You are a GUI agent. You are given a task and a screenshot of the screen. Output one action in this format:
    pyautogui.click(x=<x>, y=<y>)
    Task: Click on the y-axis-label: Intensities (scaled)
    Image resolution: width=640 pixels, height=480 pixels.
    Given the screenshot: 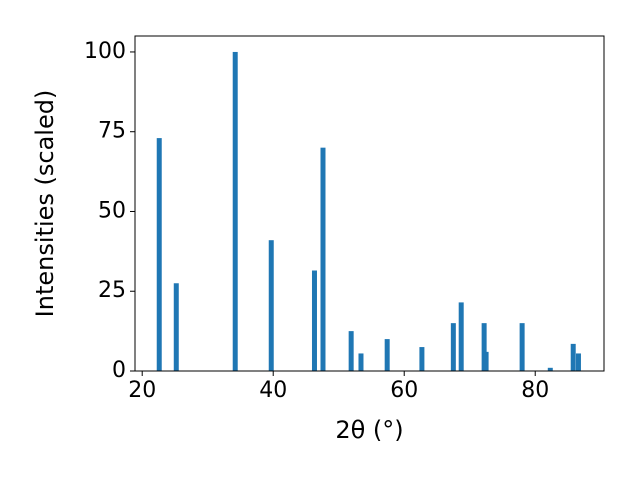 What is the action you would take?
    pyautogui.click(x=45, y=204)
    